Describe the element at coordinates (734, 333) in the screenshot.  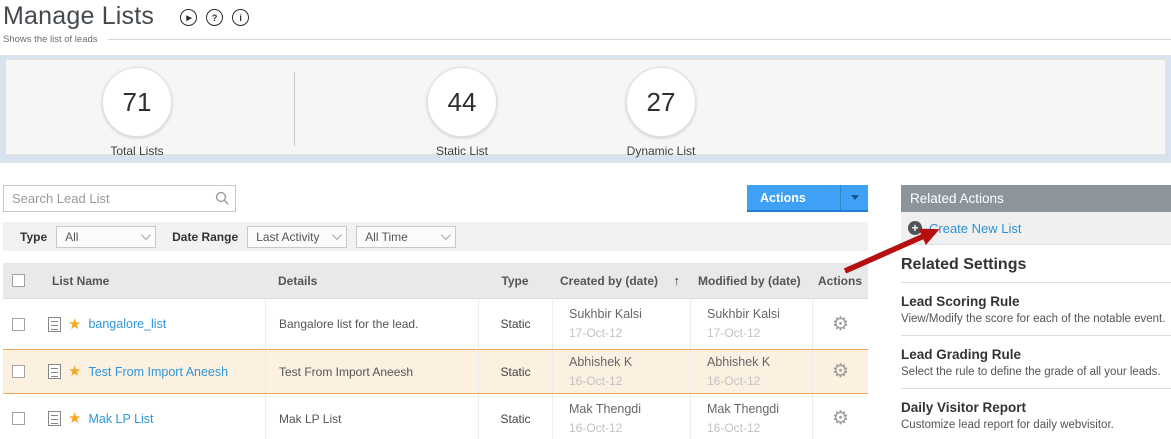
I see `modified-date: 17-Oct-12` at that location.